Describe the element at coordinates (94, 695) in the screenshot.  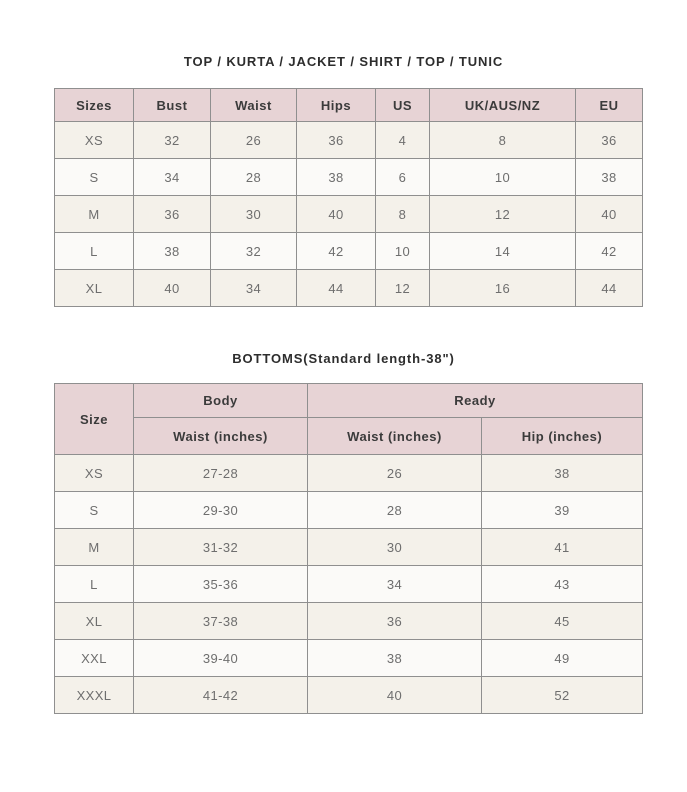
I see `size-cell: XXXL` at that location.